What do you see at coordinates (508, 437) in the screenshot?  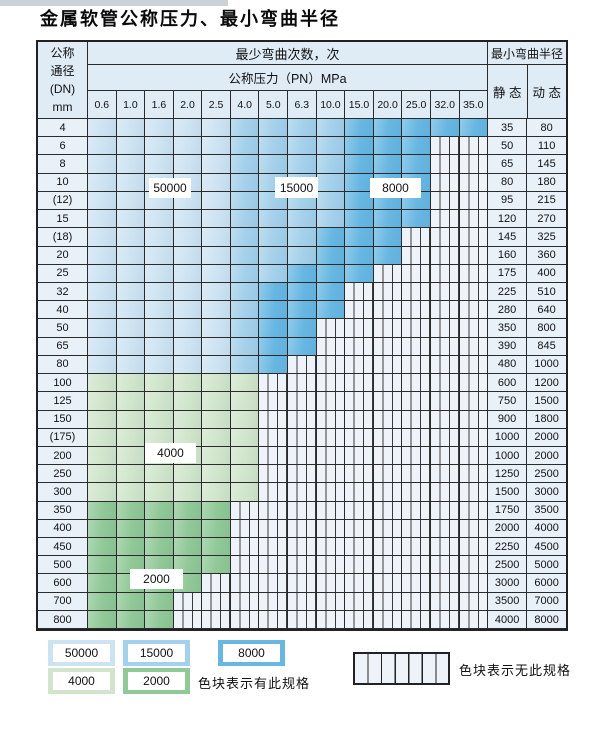 I see `static-radius-cell: 1000` at bounding box center [508, 437].